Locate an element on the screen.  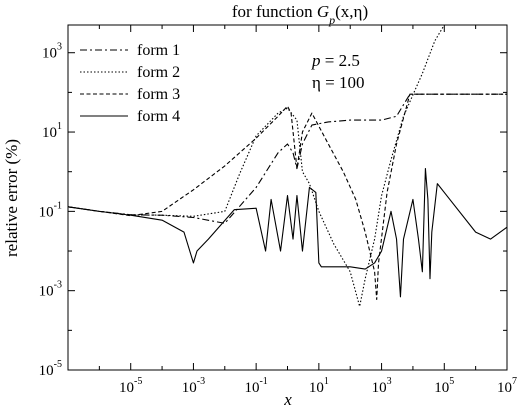
y-tick-label: 10⁻³ is located at coordinates (50, 290).